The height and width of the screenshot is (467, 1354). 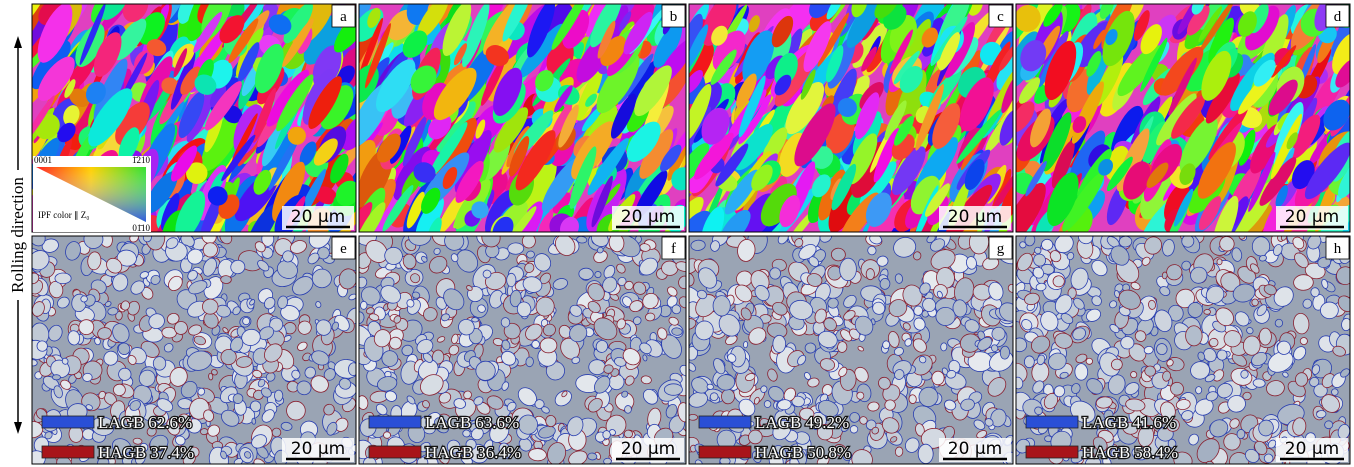 What do you see at coordinates (497, 422) in the screenshot?
I see `legend-value: 63.6%` at bounding box center [497, 422].